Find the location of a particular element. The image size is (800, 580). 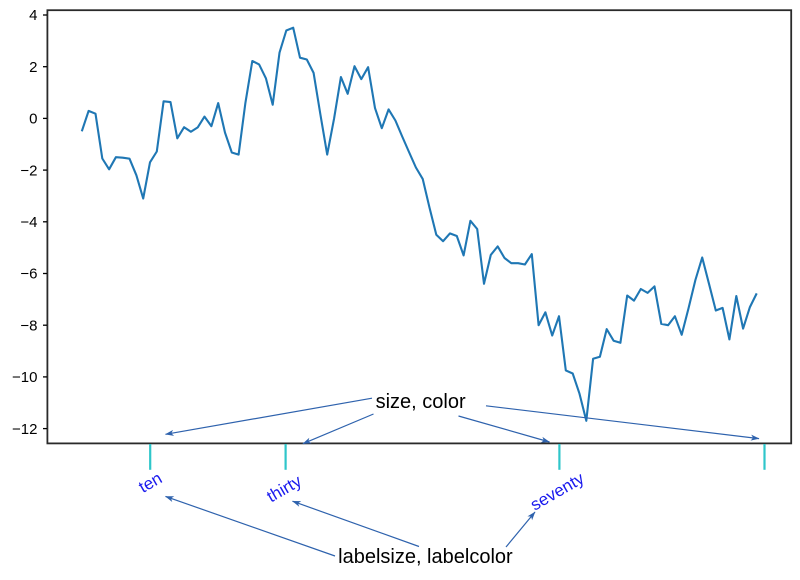

svg-text: labelsize, labelcolor is located at coordinates (425, 557).